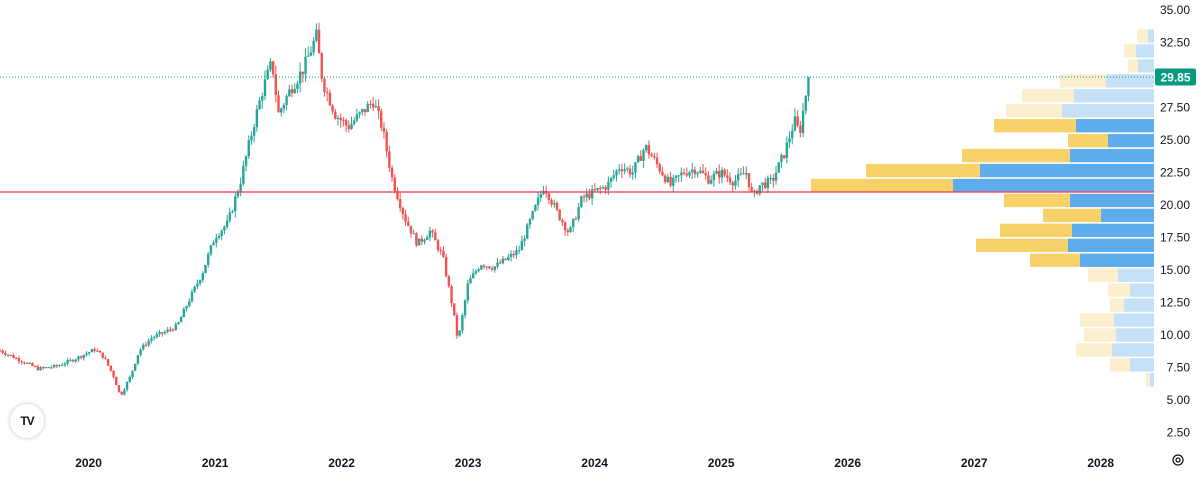  What do you see at coordinates (27, 421) in the screenshot?
I see `tradingview-logo: TV` at bounding box center [27, 421].